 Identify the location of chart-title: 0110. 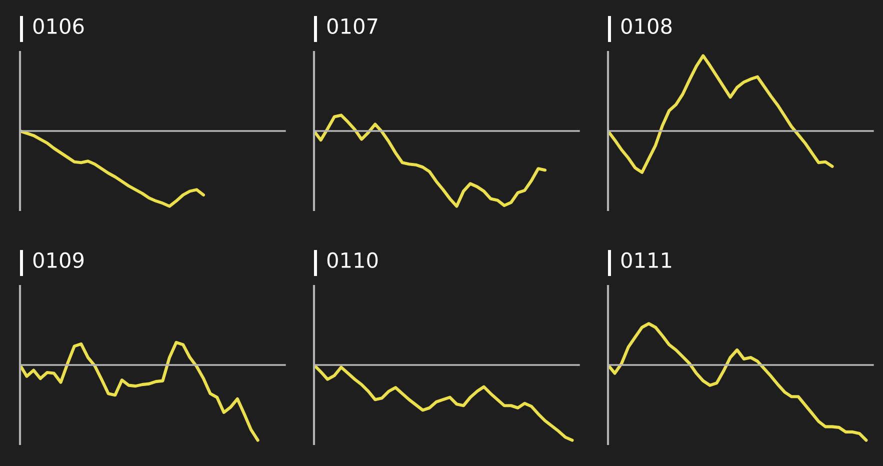
(352, 260).